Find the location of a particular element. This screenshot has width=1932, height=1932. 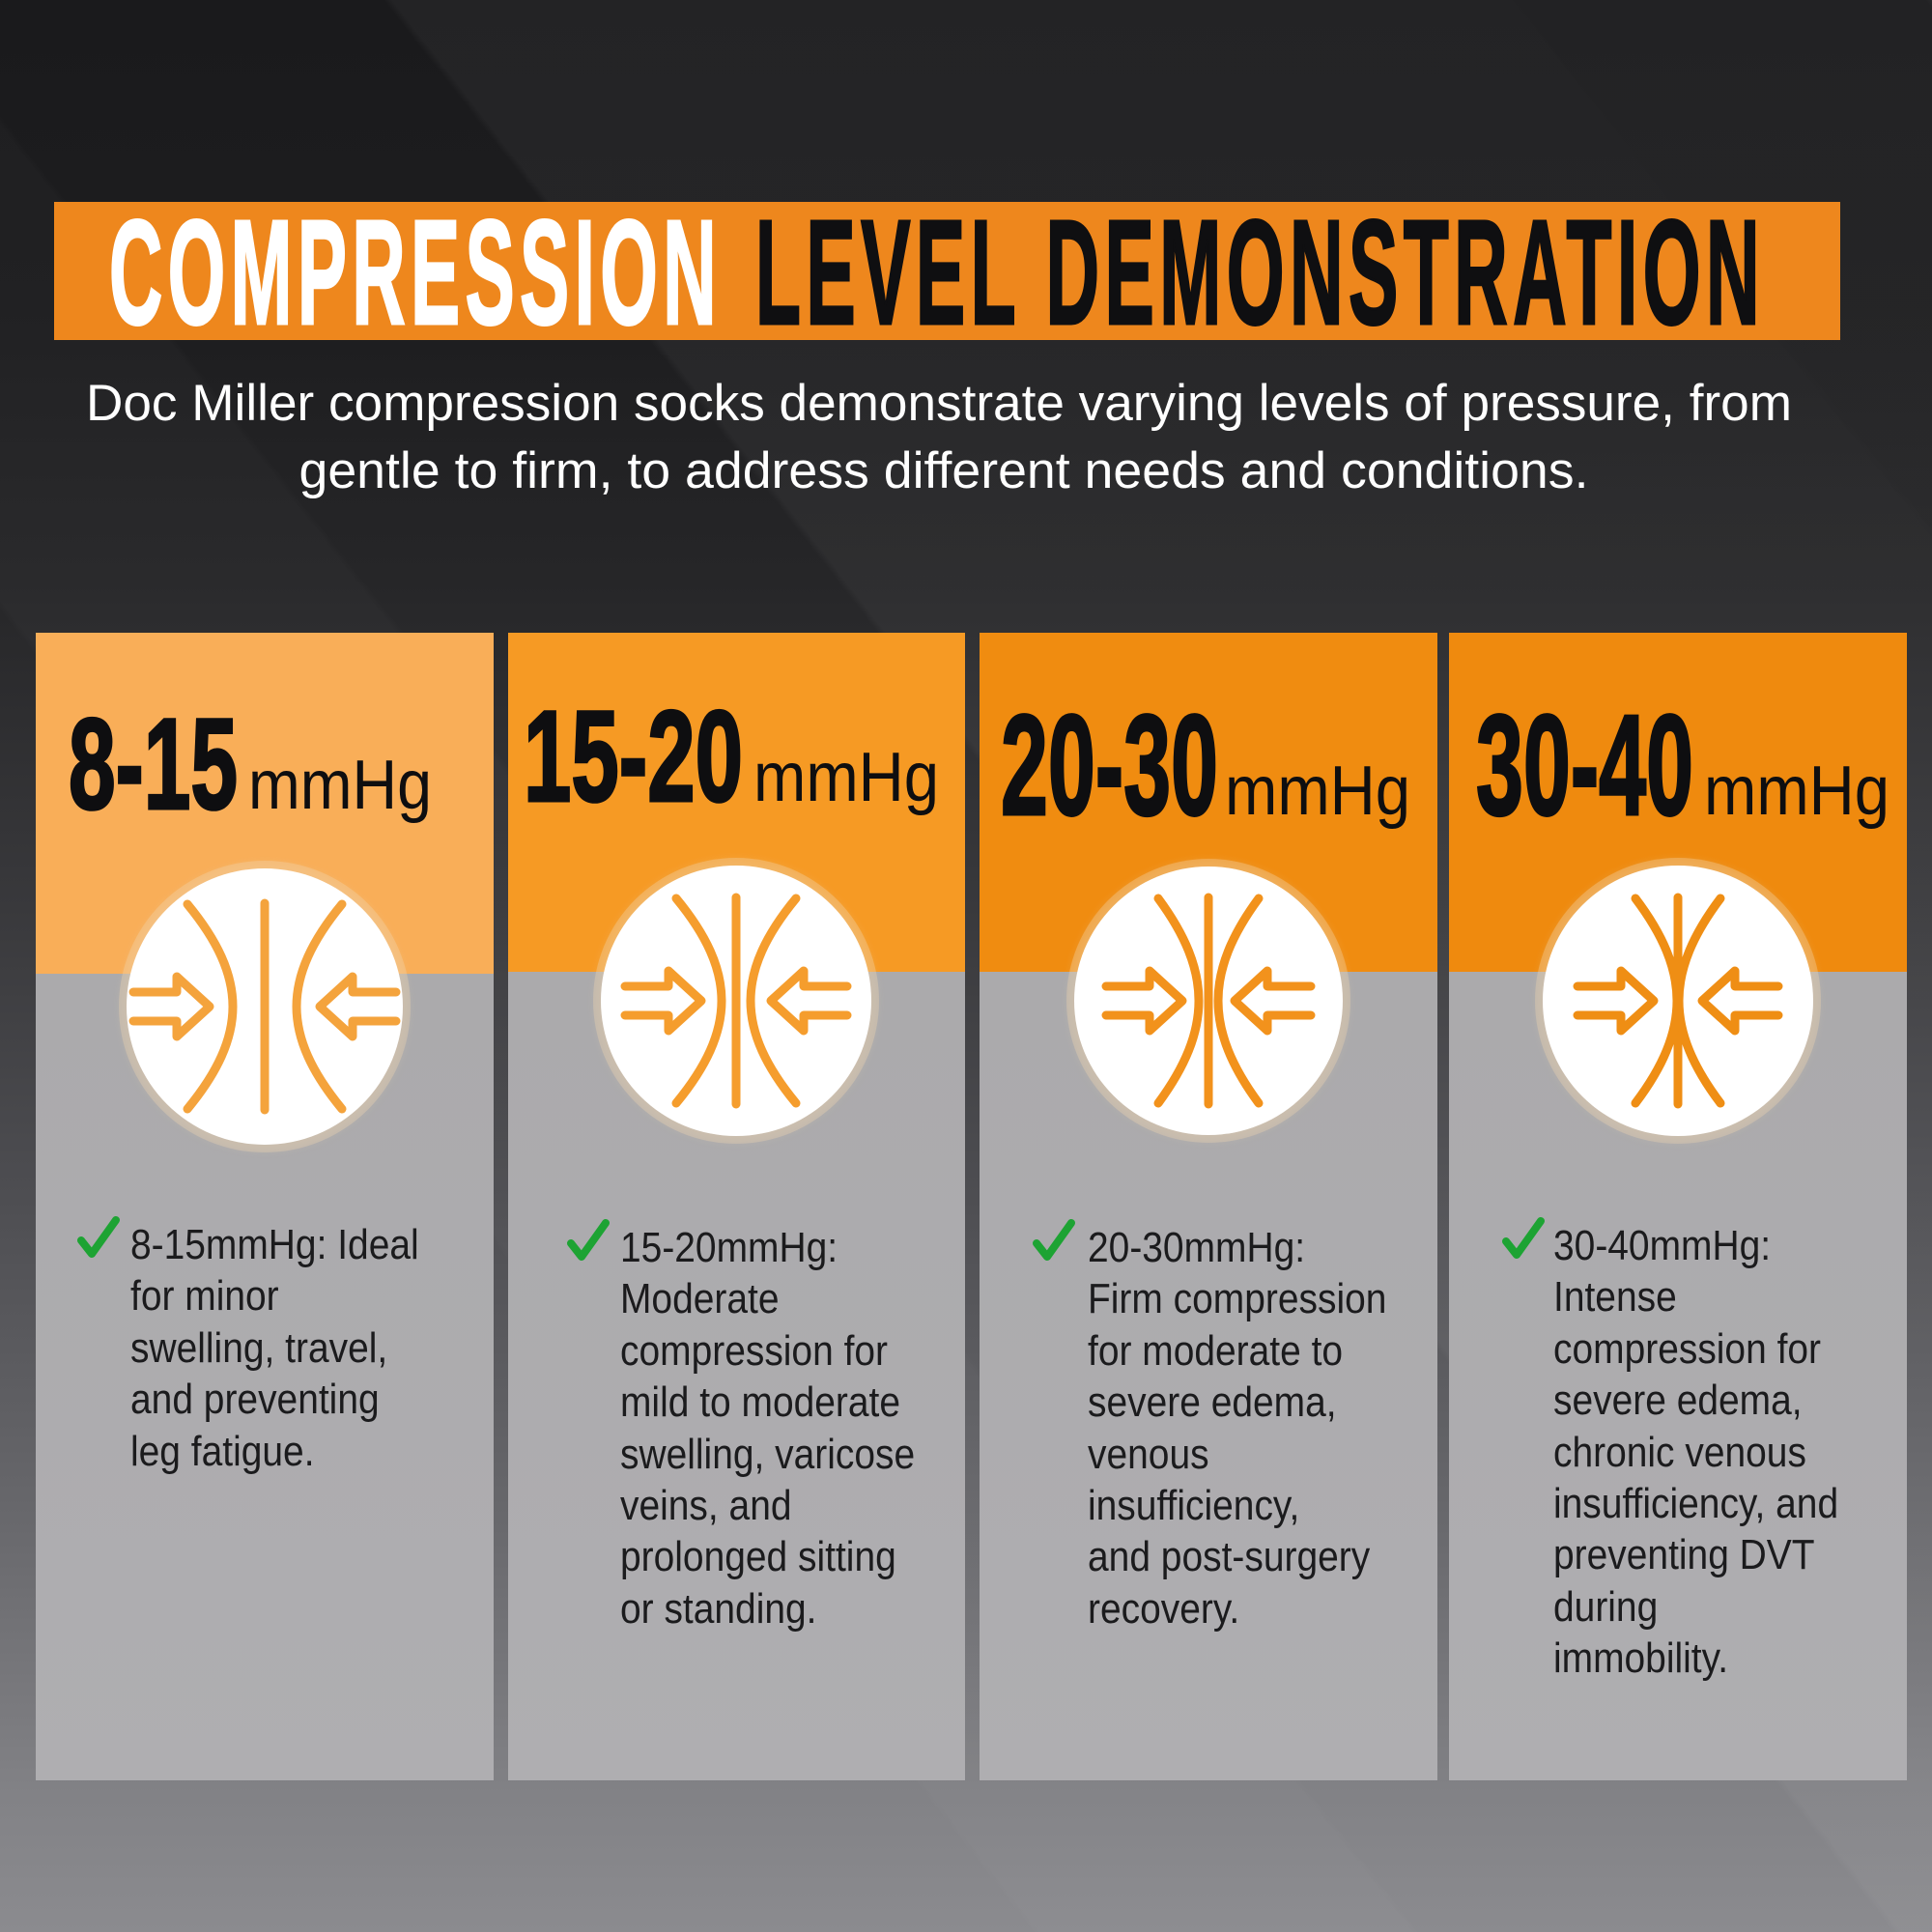

svg-text: 20-30 is located at coordinates (1109, 765).